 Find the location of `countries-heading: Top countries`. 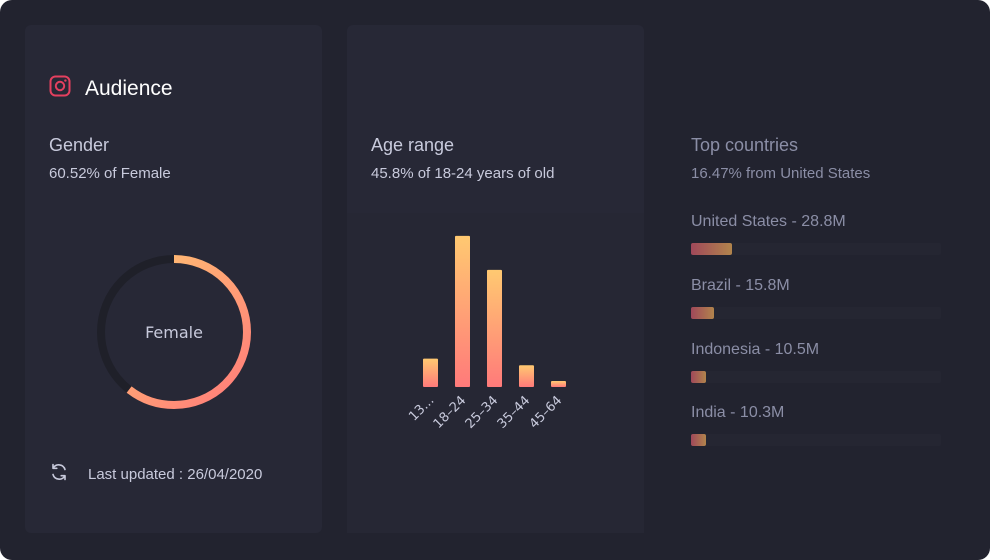

countries-heading: Top countries is located at coordinates (745, 145).